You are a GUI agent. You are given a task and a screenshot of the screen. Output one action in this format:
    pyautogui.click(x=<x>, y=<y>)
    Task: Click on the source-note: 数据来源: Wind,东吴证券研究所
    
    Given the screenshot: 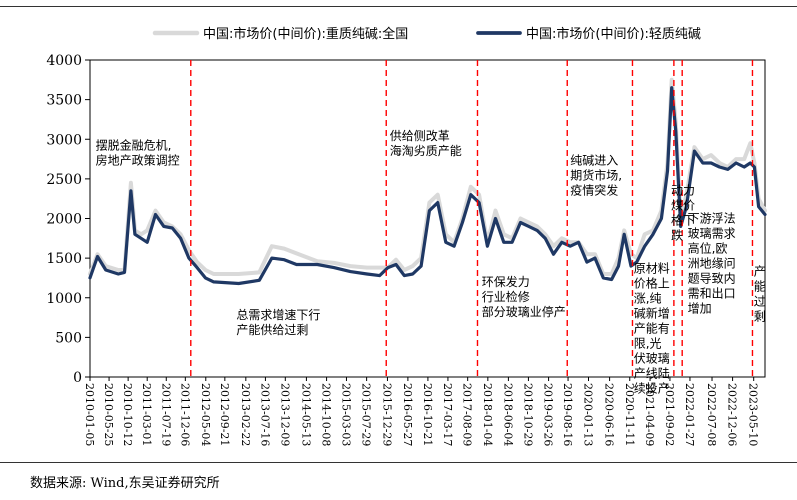 What is the action you would take?
    pyautogui.click(x=125, y=483)
    